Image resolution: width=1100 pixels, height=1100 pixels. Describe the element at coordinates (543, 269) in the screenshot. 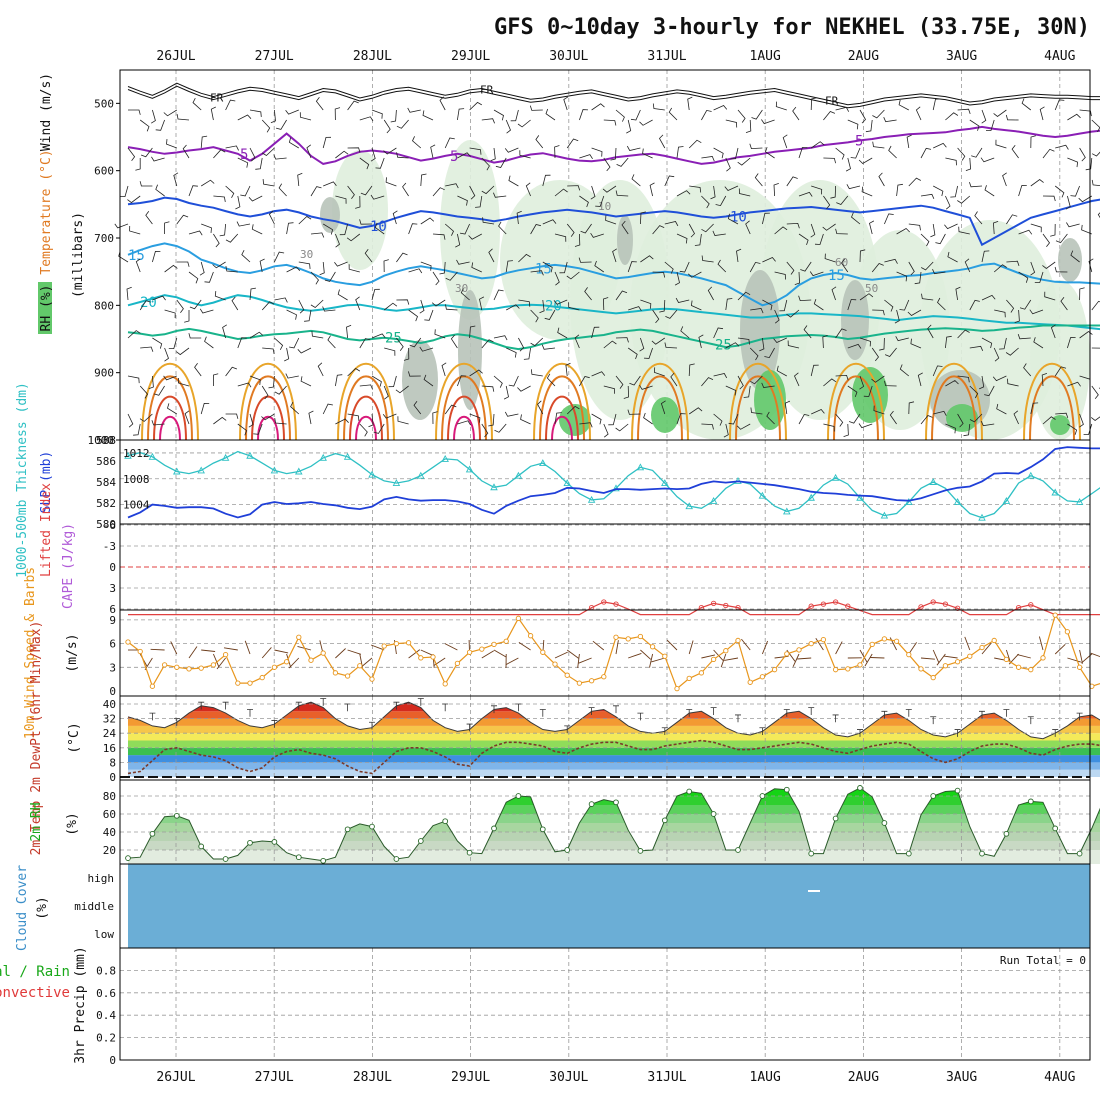

I see `isotherm-label: 15` at that location.